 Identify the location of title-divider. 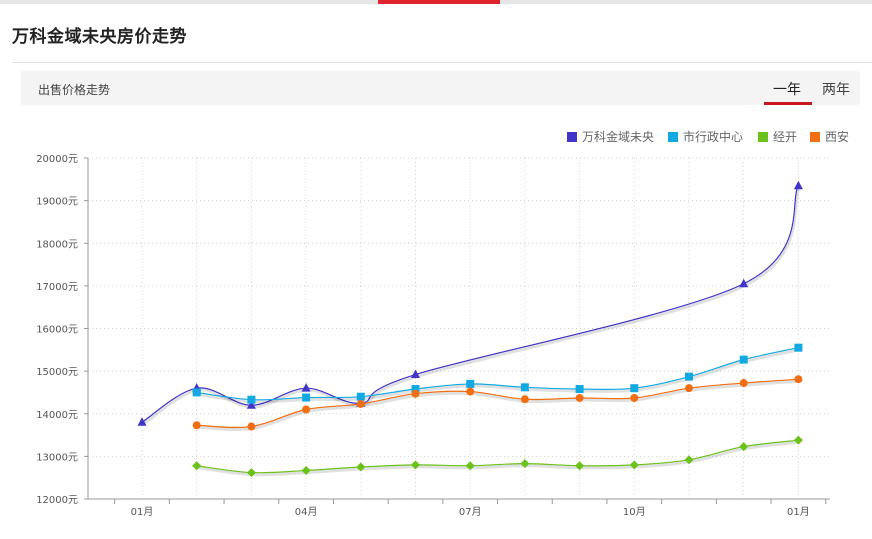
(442, 62).